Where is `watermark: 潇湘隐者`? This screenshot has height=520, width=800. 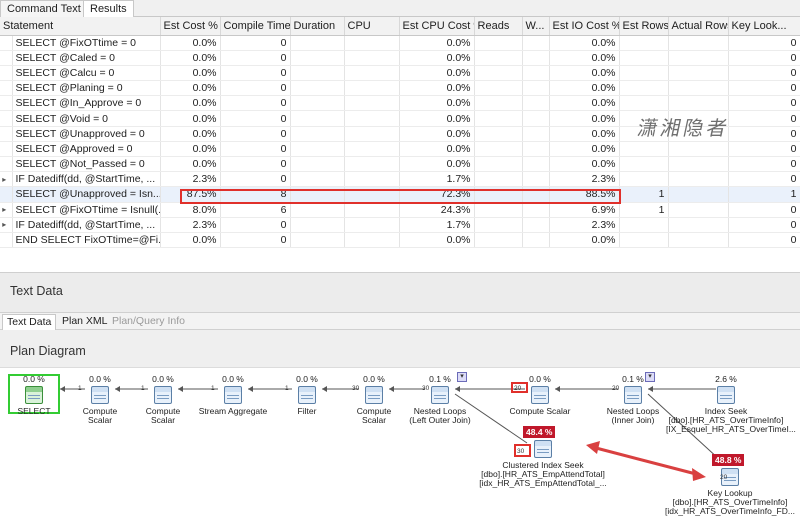 watermark: 潇湘隐者 is located at coordinates (684, 128).